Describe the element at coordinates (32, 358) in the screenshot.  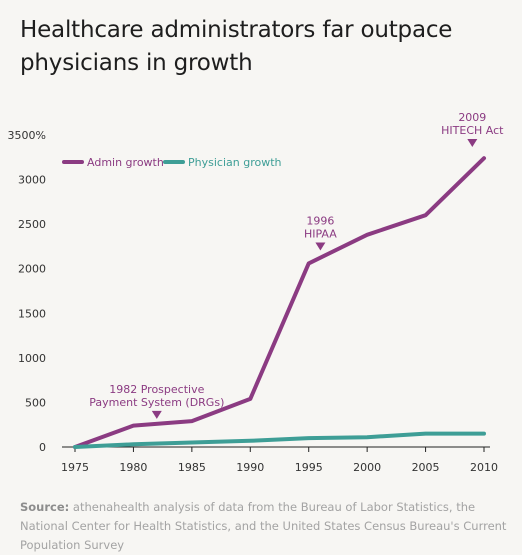
I see `y-tick-label: 1000` at that location.